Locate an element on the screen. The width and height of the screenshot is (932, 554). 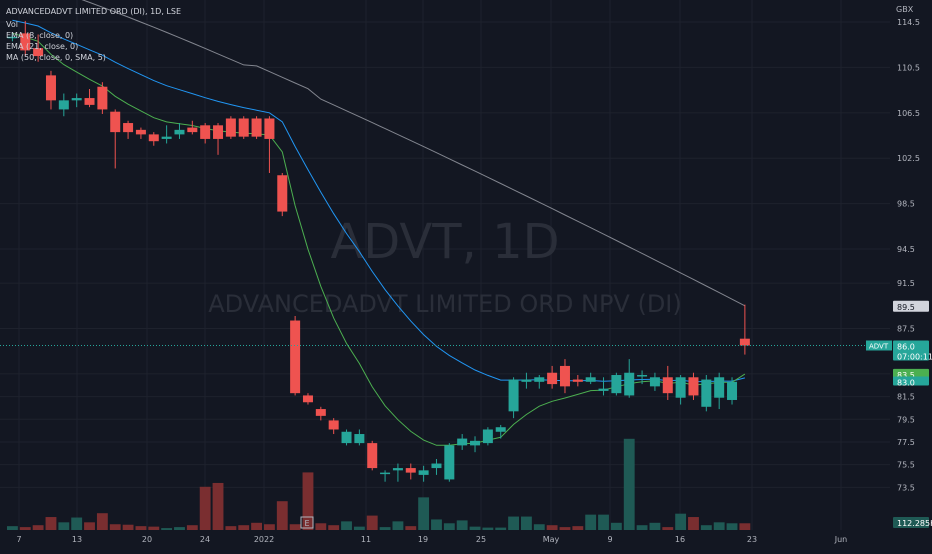
volume-tag-text: 112.285K is located at coordinates (914, 523).